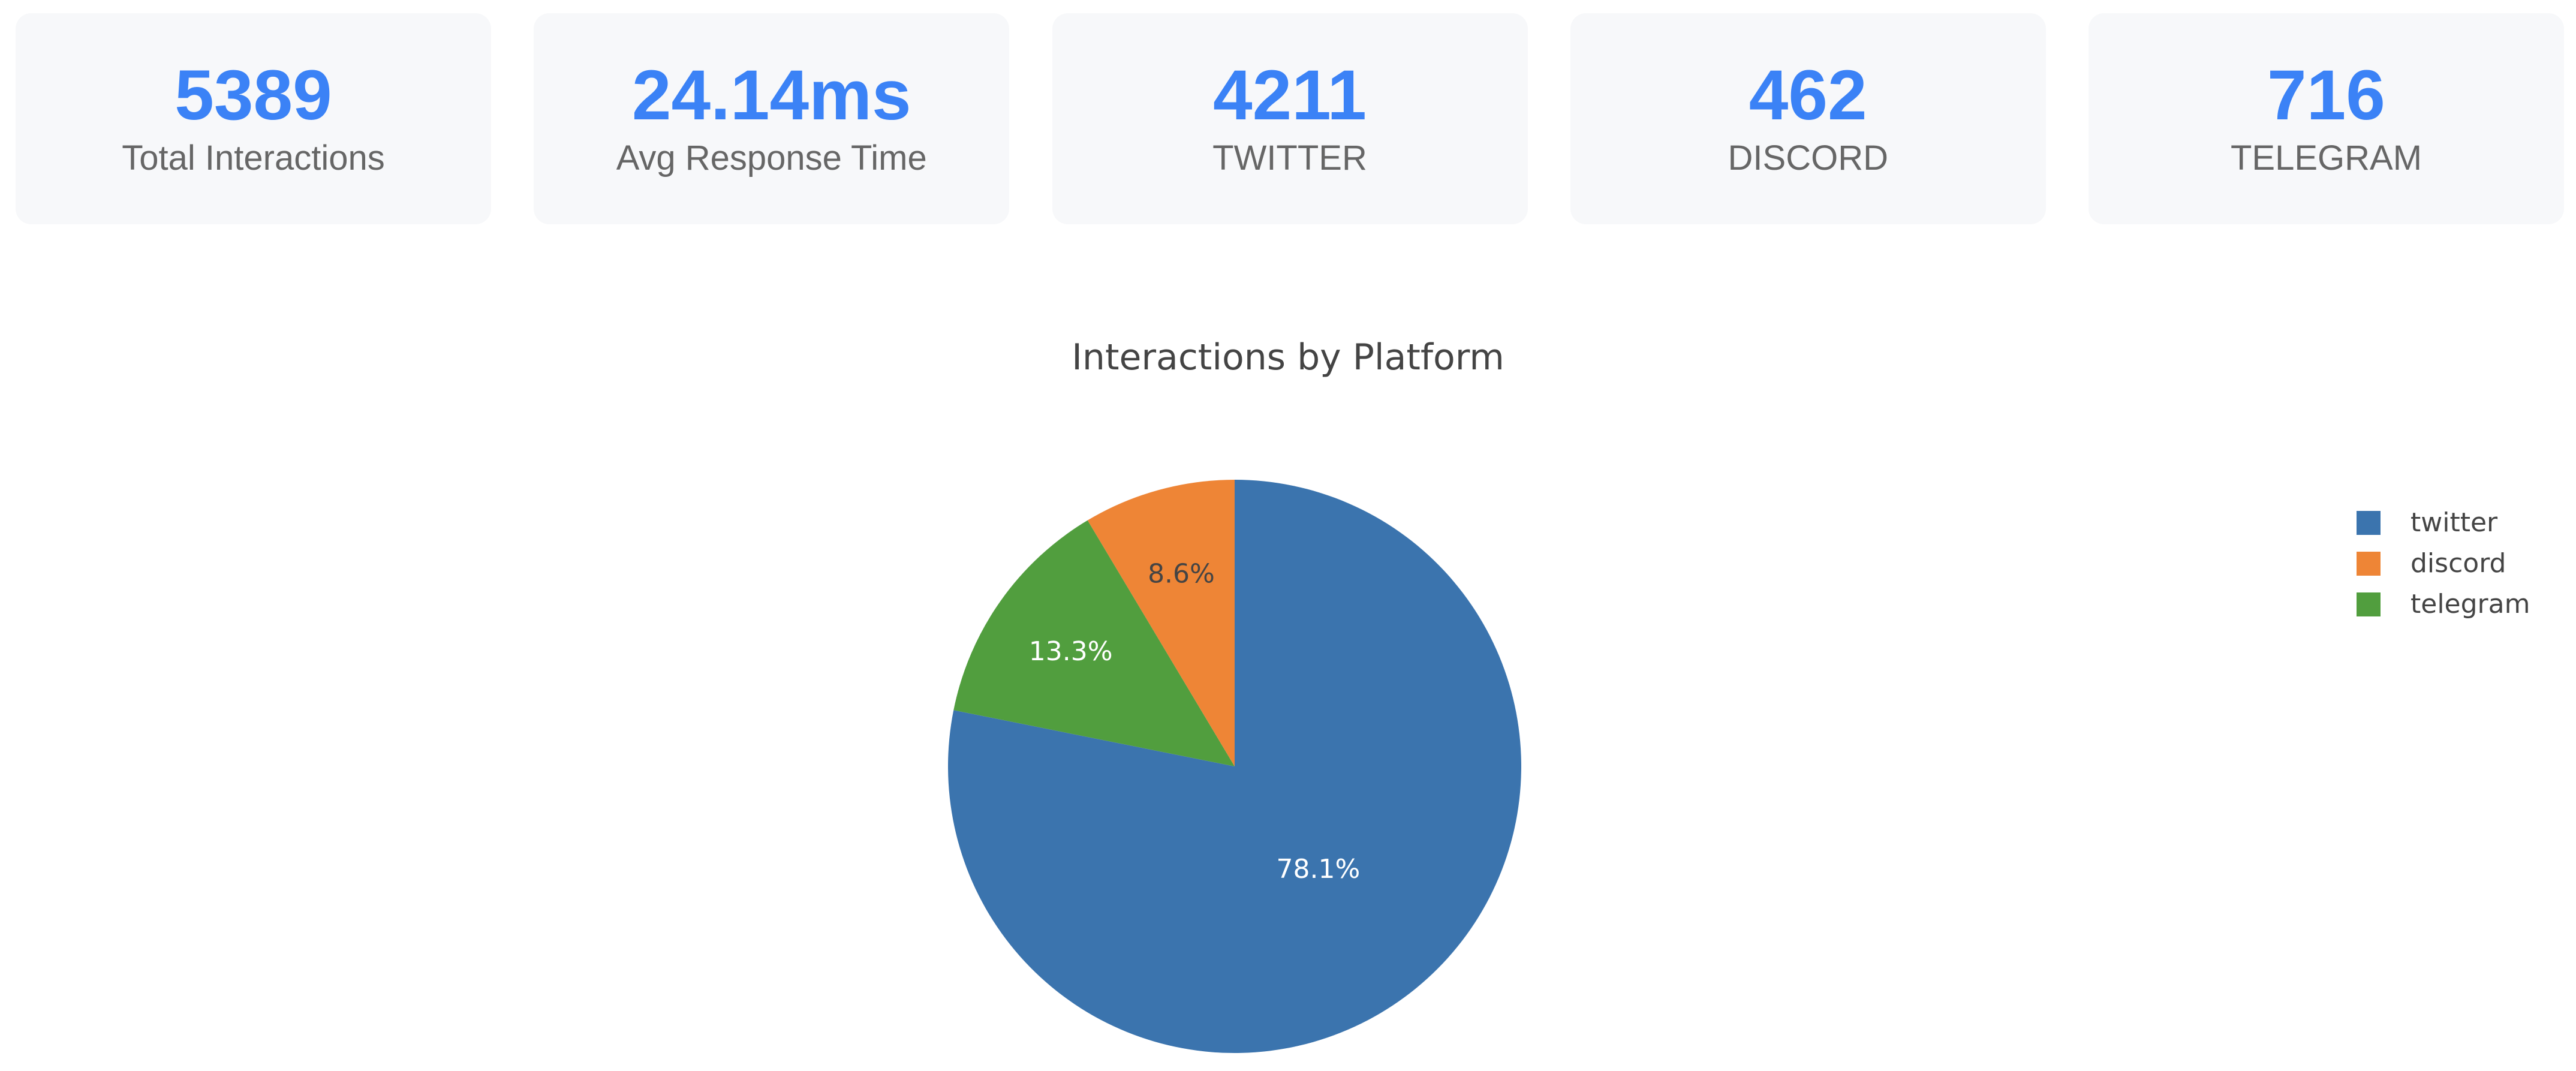 The image size is (2576, 1071). Describe the element at coordinates (2470, 604) in the screenshot. I see `legend-label-telegram: telegram` at that location.